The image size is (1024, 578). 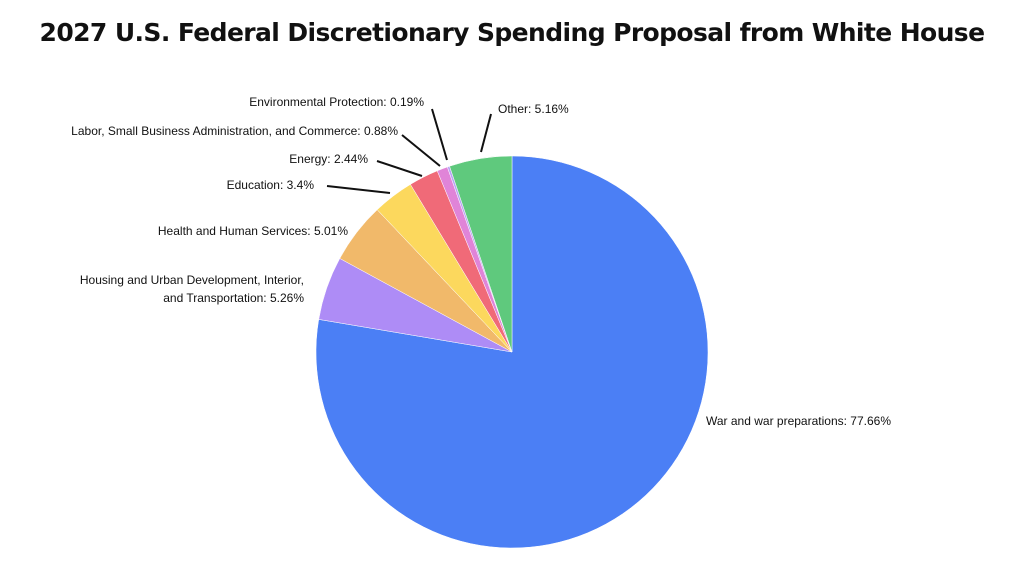 What do you see at coordinates (798, 421) in the screenshot?
I see `slice-label: War and war preparations: 77.66%` at bounding box center [798, 421].